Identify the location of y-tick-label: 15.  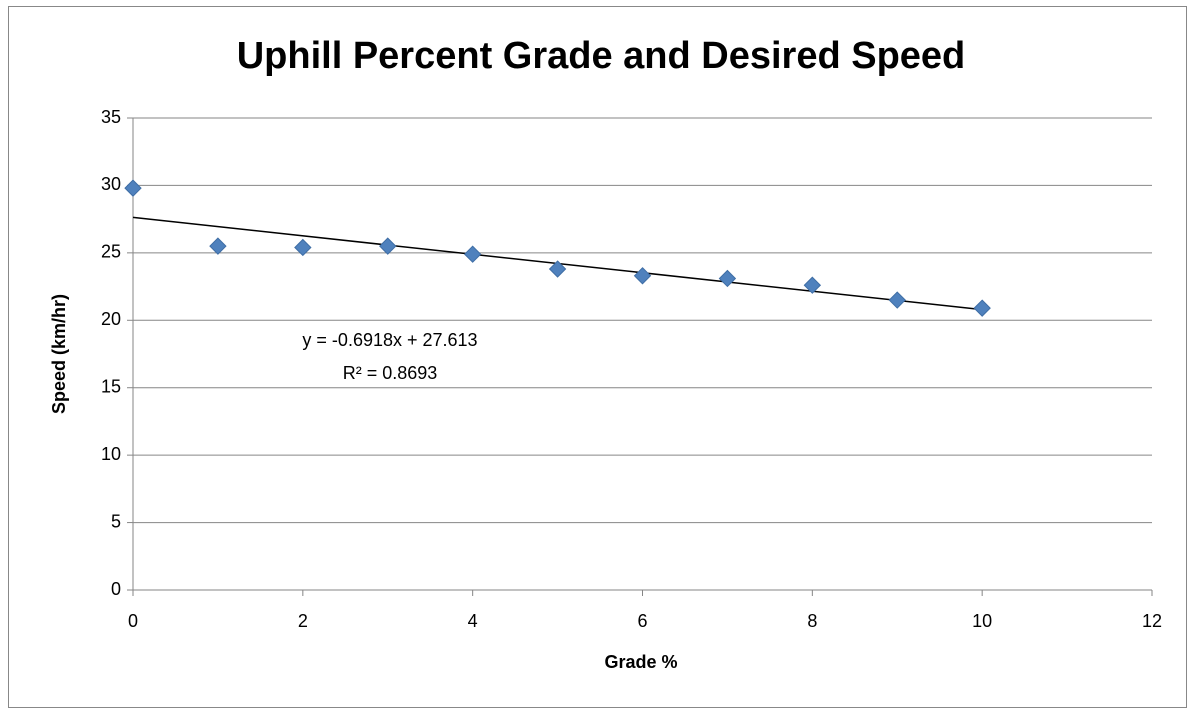
(111, 386).